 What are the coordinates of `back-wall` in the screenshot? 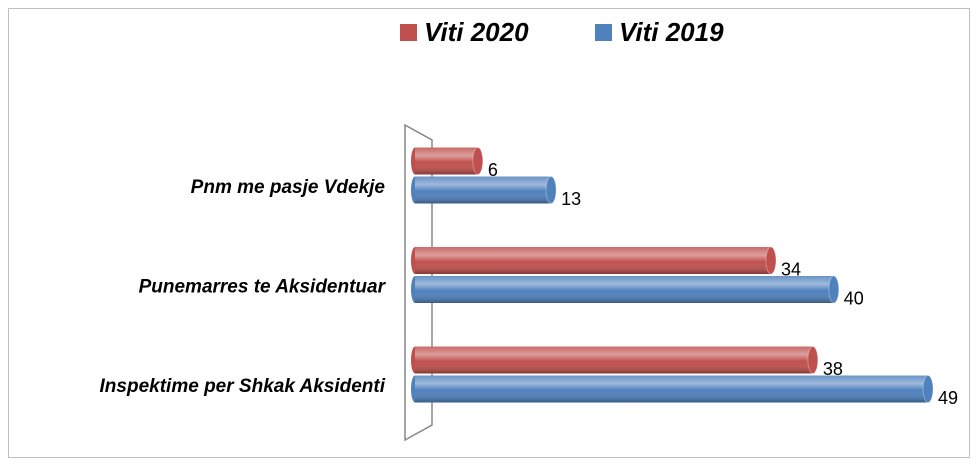 It's located at (418, 282).